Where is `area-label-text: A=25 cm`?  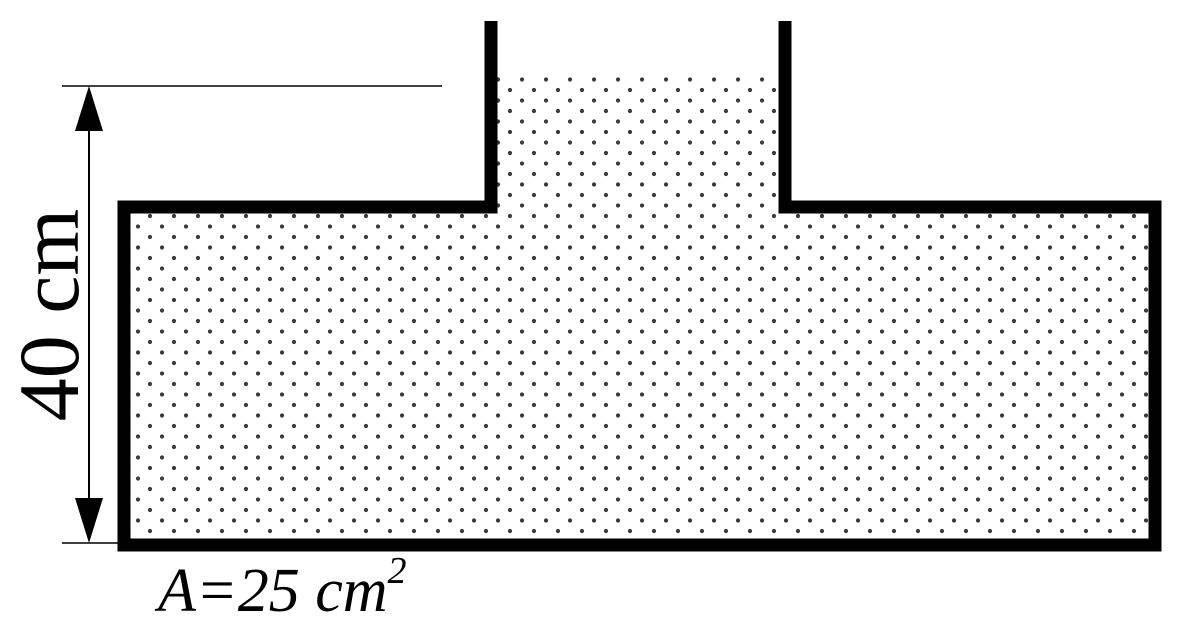 area-label-text: A=25 cm is located at coordinates (271, 591).